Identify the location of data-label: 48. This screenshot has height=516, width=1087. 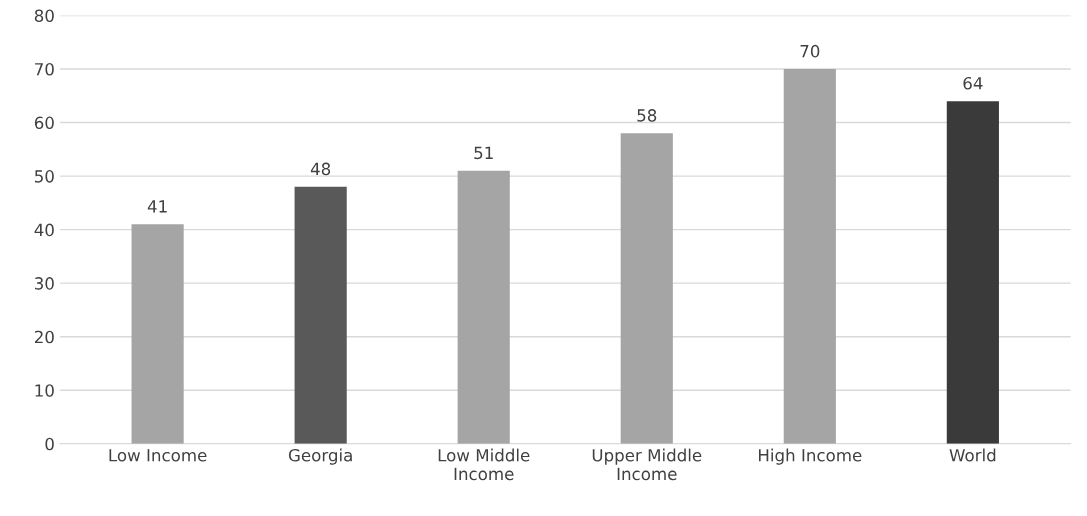
(320, 169).